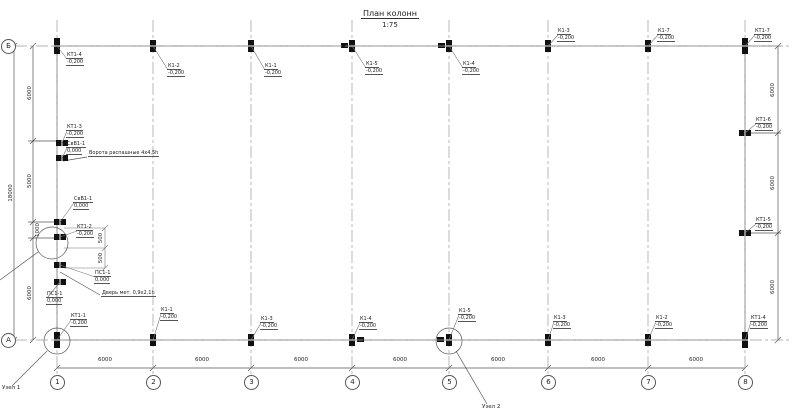 Image resolution: width=800 pixels, height=414 pixels. I want to click on dimension-line-local, so click(86, 248).